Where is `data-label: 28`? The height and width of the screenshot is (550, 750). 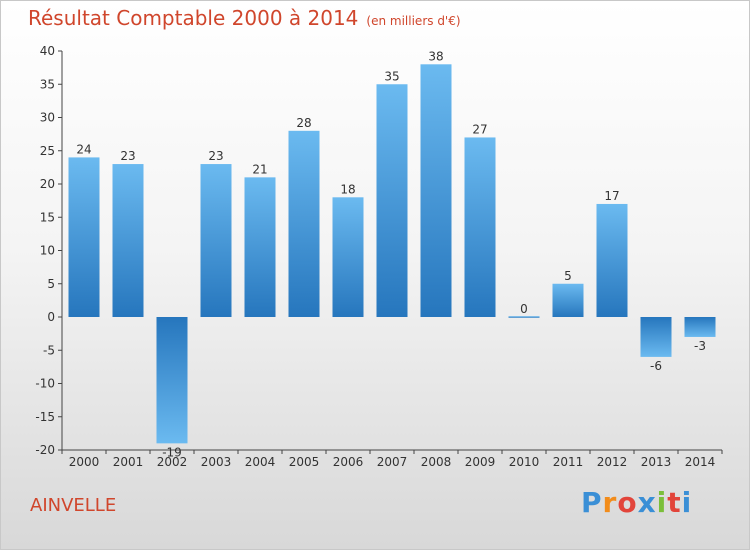
data-label: 28 is located at coordinates (303, 123).